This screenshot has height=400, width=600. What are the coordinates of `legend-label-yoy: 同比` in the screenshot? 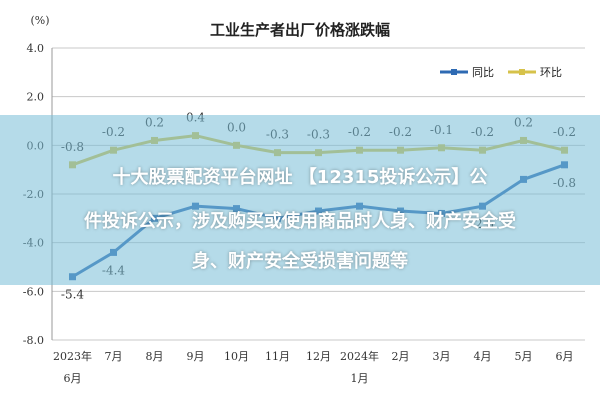 It's located at (483, 72).